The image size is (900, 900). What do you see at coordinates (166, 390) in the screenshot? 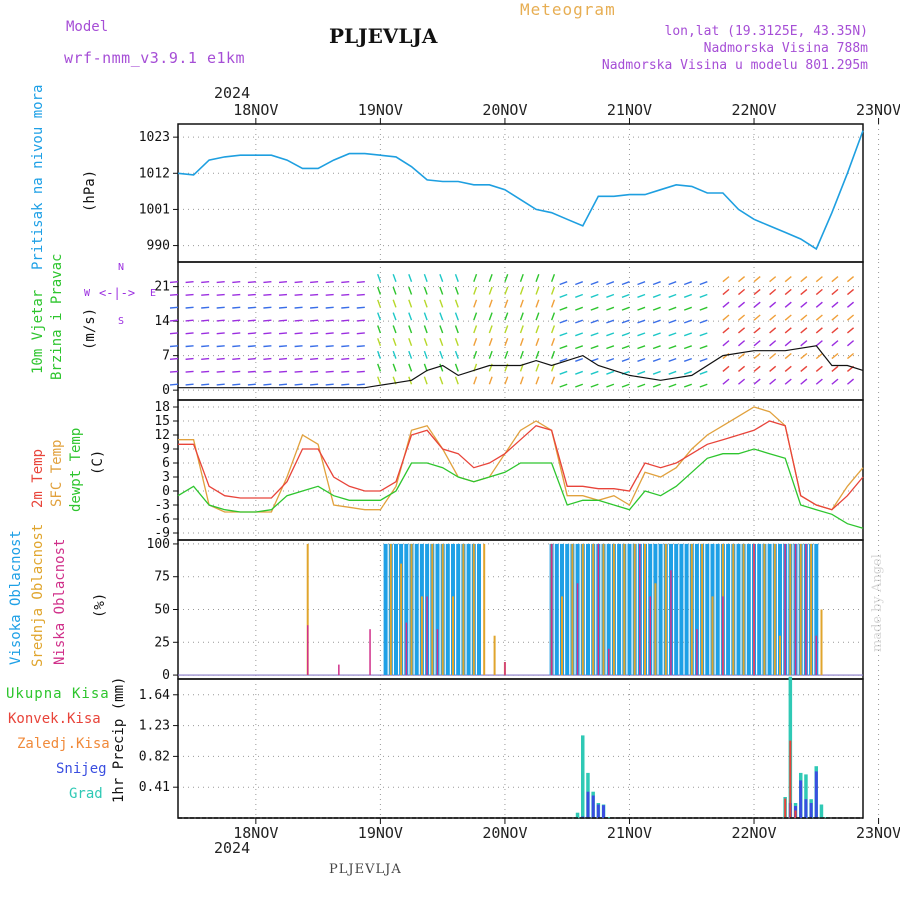
I see `y-tick-label: 0` at bounding box center [166, 390].